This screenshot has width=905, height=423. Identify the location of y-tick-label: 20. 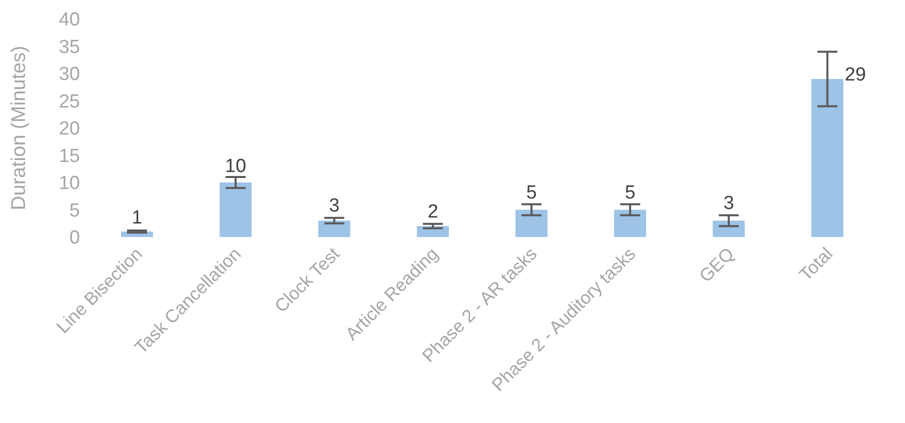
(69, 129).